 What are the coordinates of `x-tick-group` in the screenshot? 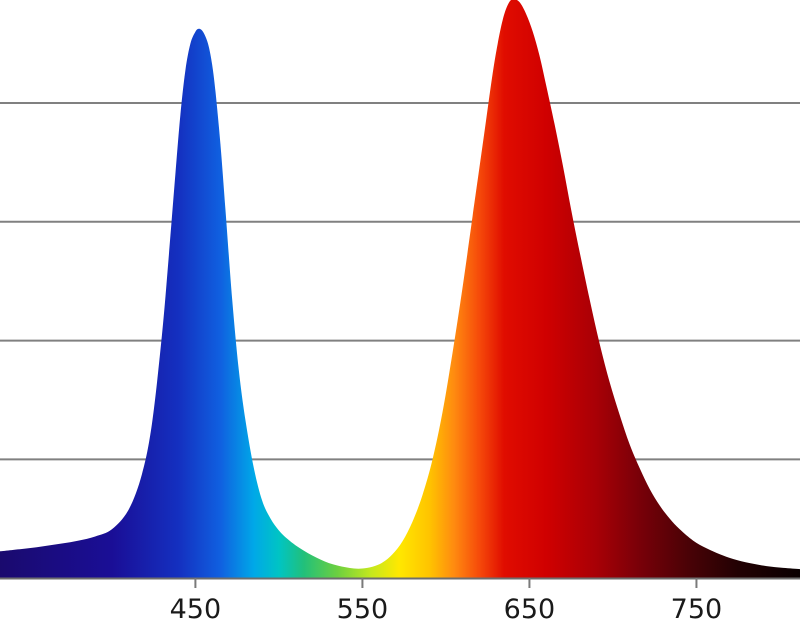 It's located at (446, 583).